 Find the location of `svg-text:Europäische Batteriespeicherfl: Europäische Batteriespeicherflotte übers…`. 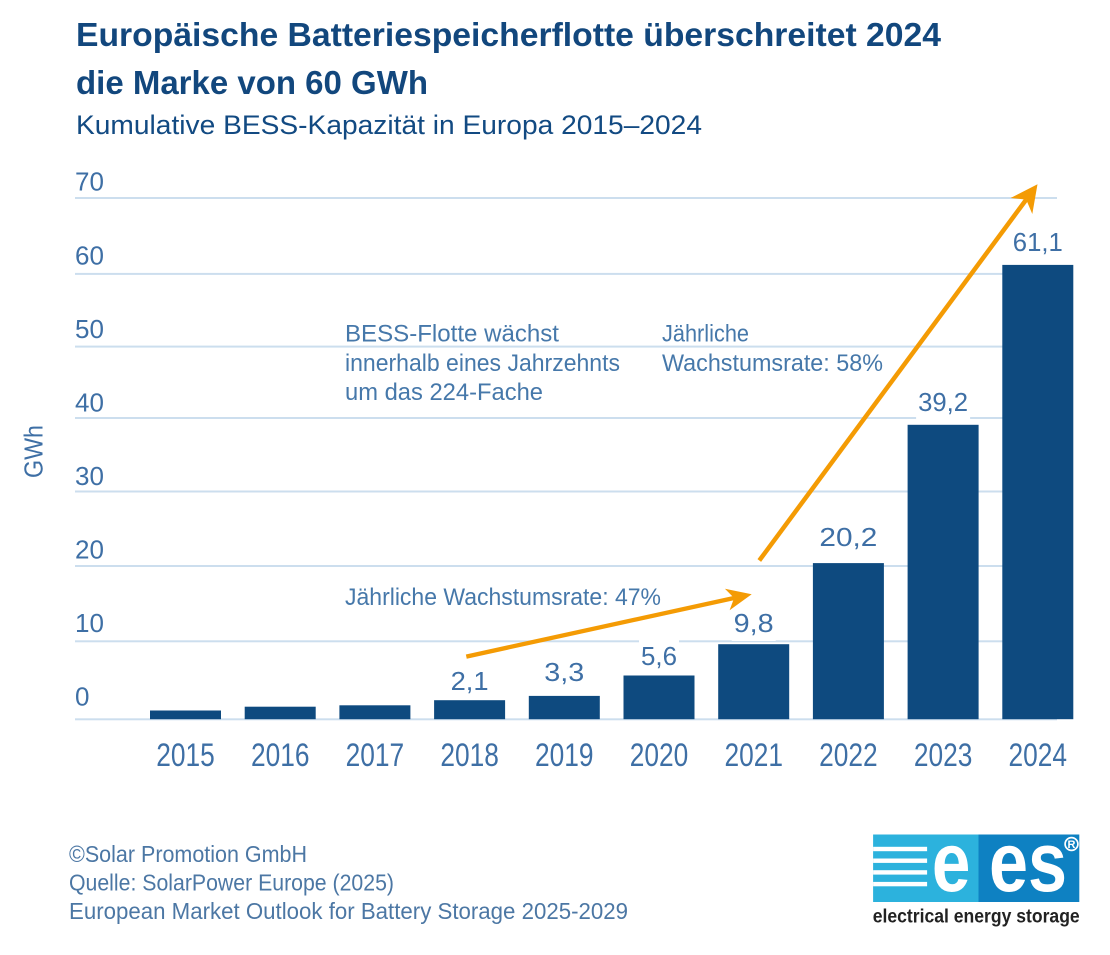

svg-text:Europäische Batteriespeicherfl: Europäische Batteriespeicherflotte übers… is located at coordinates (509, 34).